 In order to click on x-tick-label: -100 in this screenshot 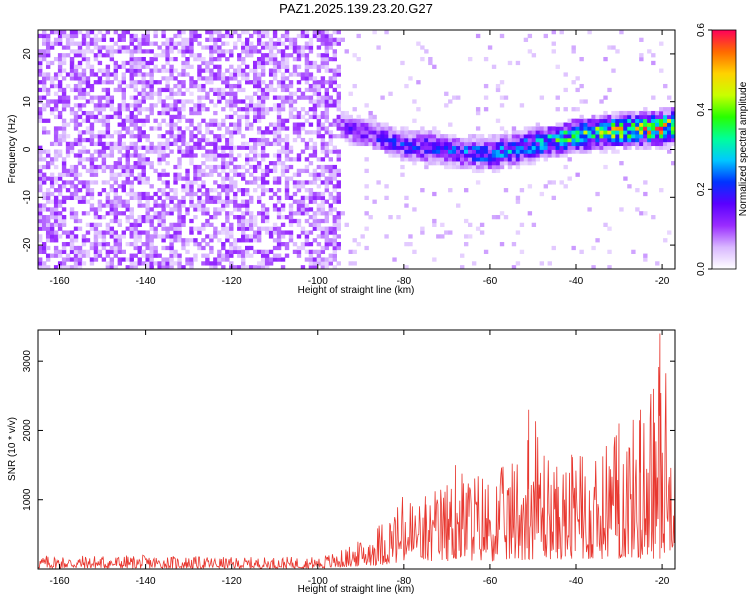, I will do `click(318, 581)`.